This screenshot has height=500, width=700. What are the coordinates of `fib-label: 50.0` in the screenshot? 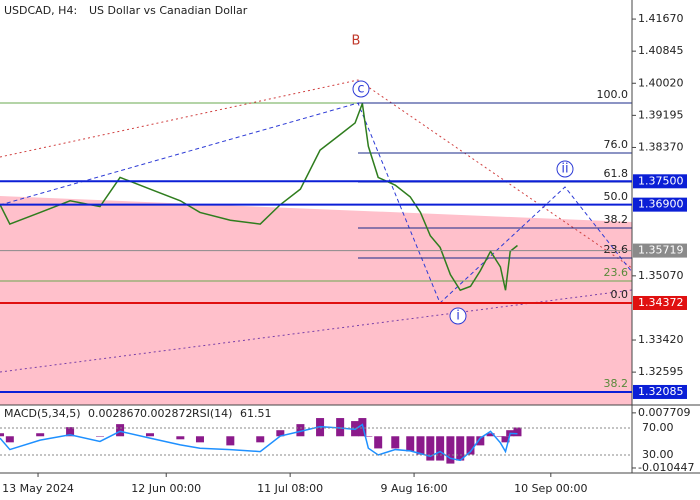 It's located at (616, 196).